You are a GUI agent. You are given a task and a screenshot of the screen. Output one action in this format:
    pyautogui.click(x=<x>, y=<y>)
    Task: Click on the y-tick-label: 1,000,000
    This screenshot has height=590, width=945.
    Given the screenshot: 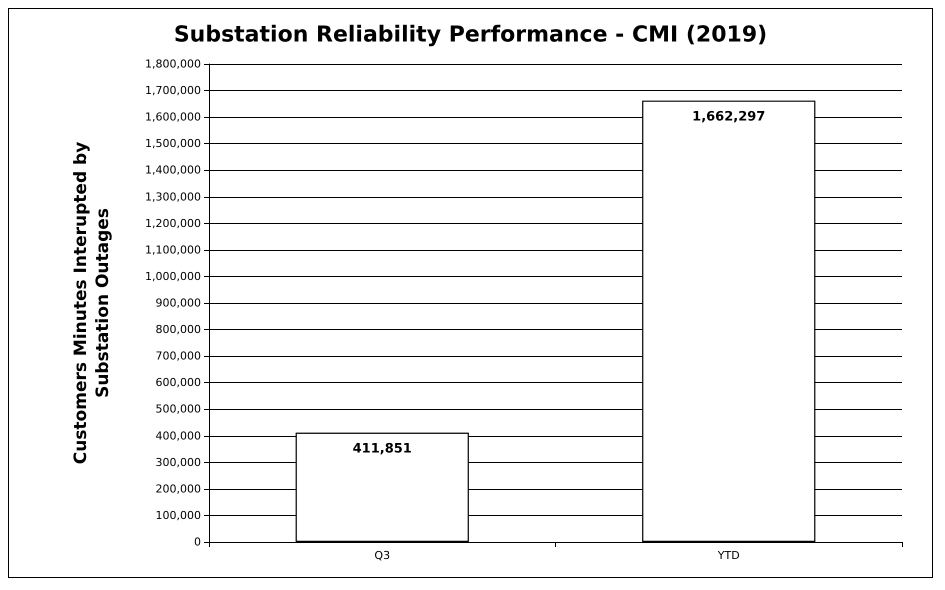 What is the action you would take?
    pyautogui.click(x=173, y=276)
    